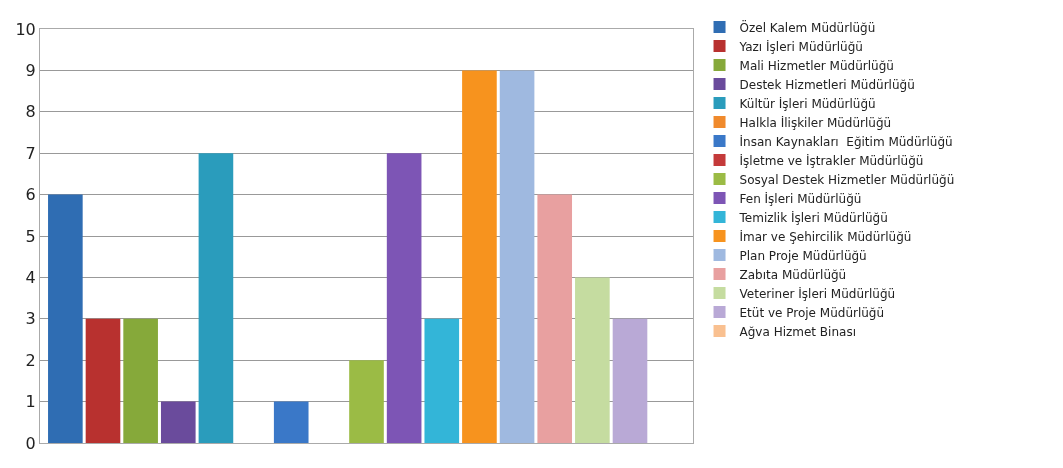 Image resolution: width=1063 pixels, height=468 pixels. I want to click on legend-label: Mali Hizmetler Müdürlüğü, so click(816, 65).